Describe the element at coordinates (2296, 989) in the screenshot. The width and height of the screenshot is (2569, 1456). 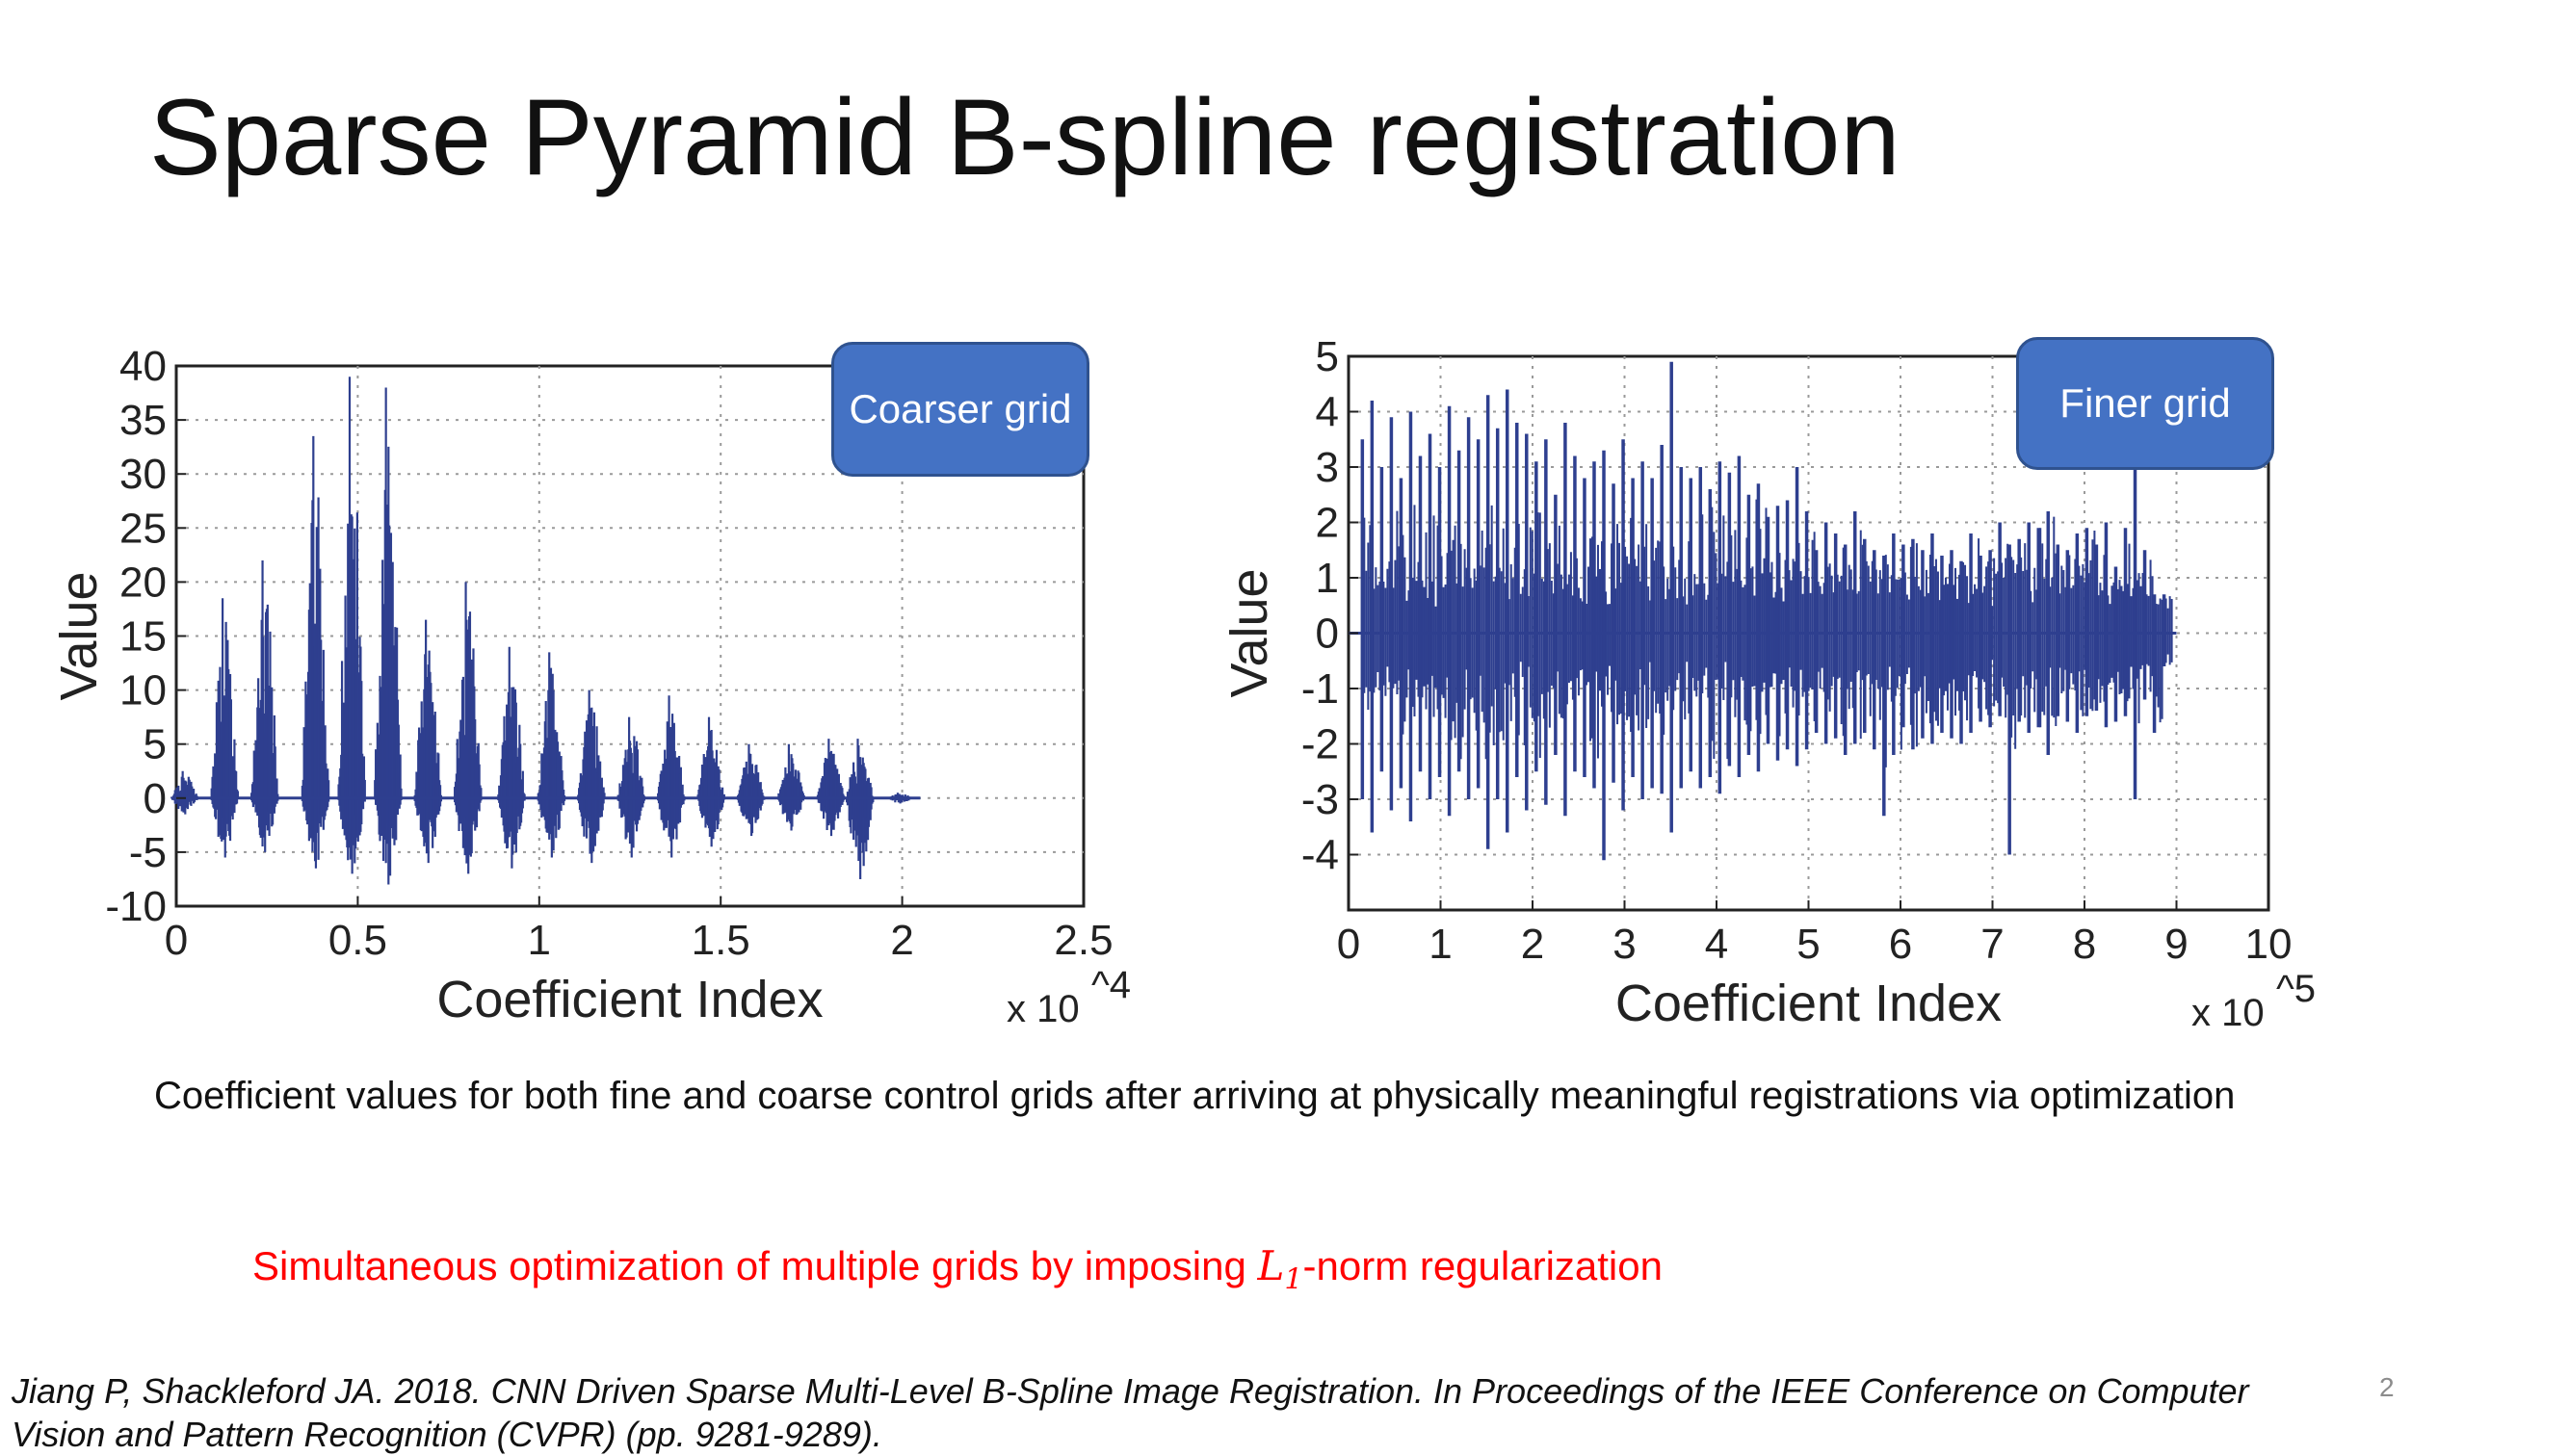
I see `x-exponent-power: ^5` at that location.